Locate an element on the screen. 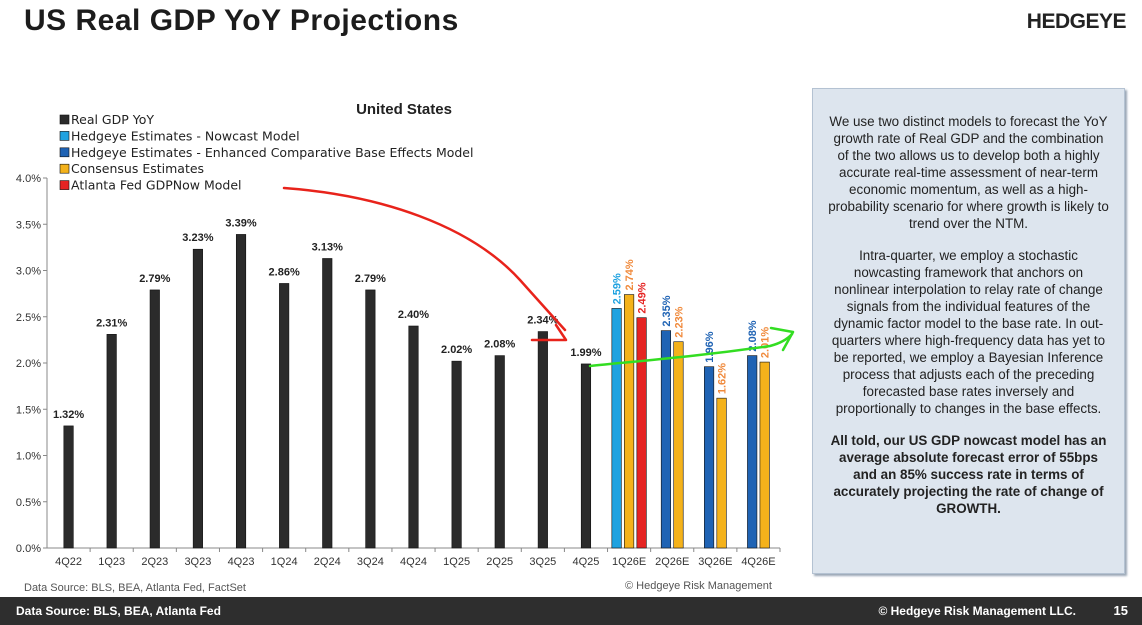 This screenshot has height=625, width=1142. bar-4q22-real-gdp-yoy is located at coordinates (68, 487).